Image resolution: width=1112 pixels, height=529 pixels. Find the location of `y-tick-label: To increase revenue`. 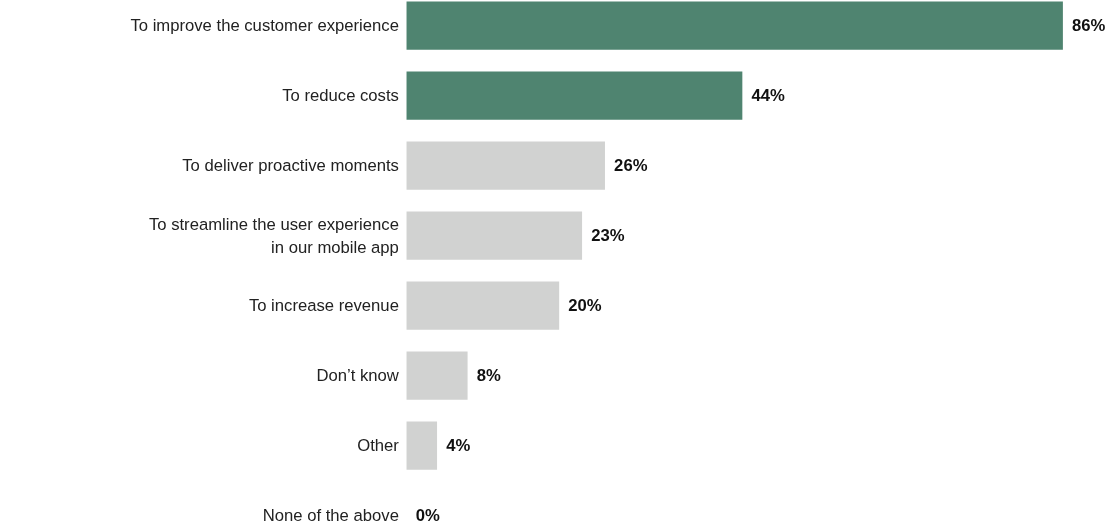

y-tick-label: To increase revenue is located at coordinates (323, 306).